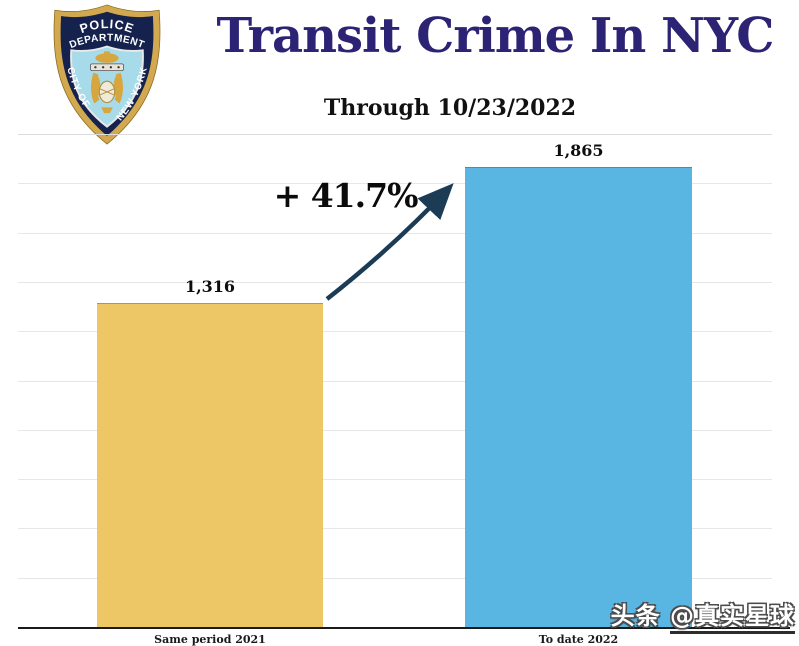 This screenshot has height=646, width=799. What do you see at coordinates (578, 151) in the screenshot?
I see `bar-value-2022: 1,865` at bounding box center [578, 151].